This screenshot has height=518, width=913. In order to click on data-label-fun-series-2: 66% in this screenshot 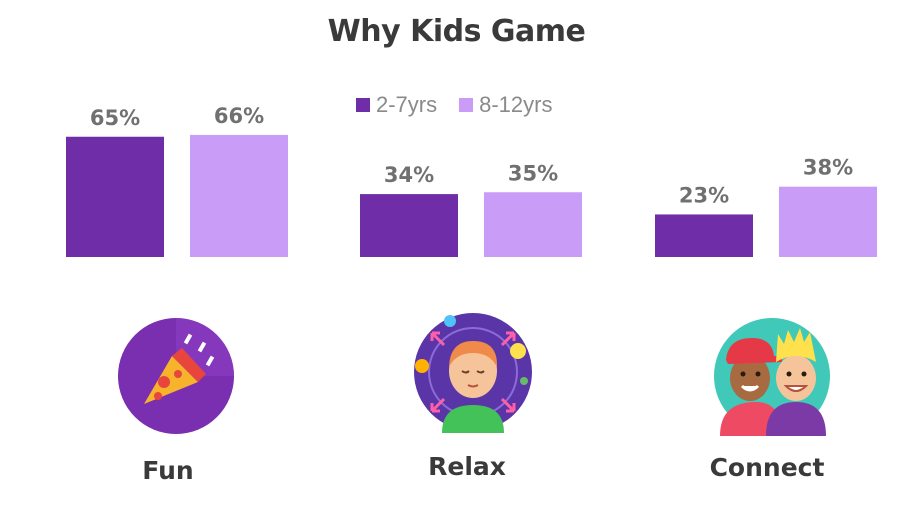, I will do `click(239, 116)`.